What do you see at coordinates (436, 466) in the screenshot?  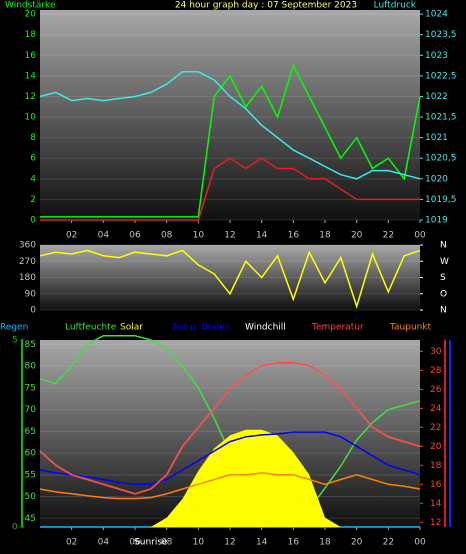 I see `y2-tick-label: 18` at bounding box center [436, 466].